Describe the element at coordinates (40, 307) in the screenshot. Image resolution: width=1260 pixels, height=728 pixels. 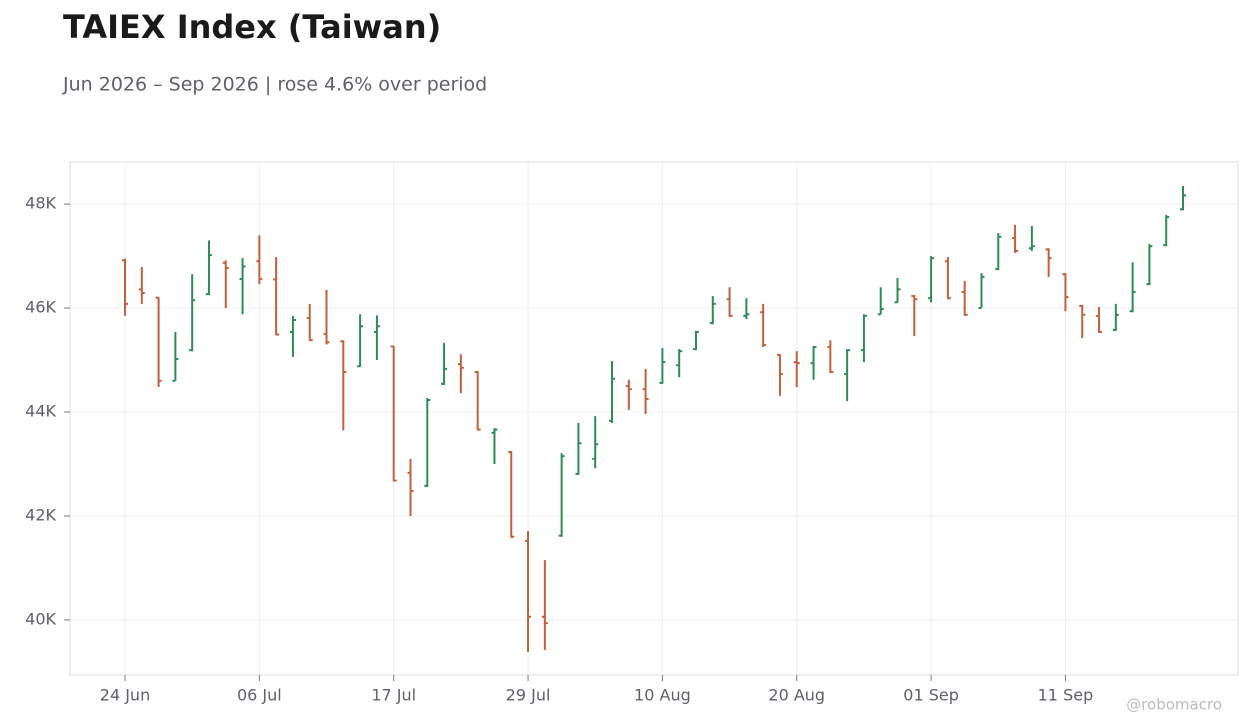
I see `y-tick-label: 46K` at that location.